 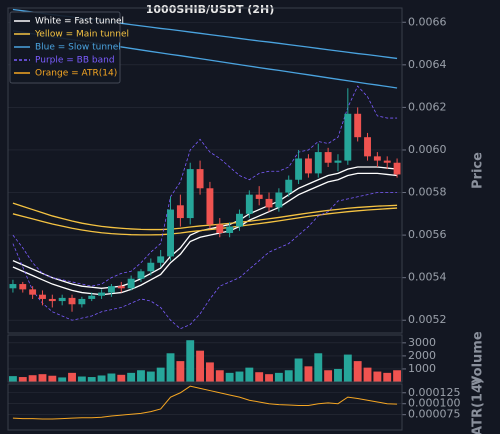 I want to click on y-tick-label: 3000, so click(x=422, y=342).